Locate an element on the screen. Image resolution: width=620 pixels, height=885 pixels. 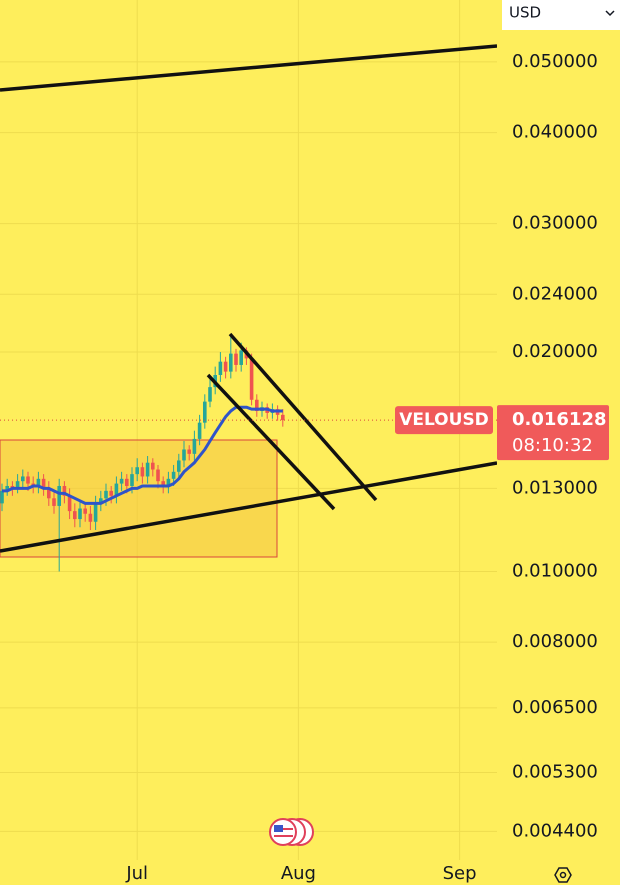
currency-dropdown is located at coordinates (561, 15).